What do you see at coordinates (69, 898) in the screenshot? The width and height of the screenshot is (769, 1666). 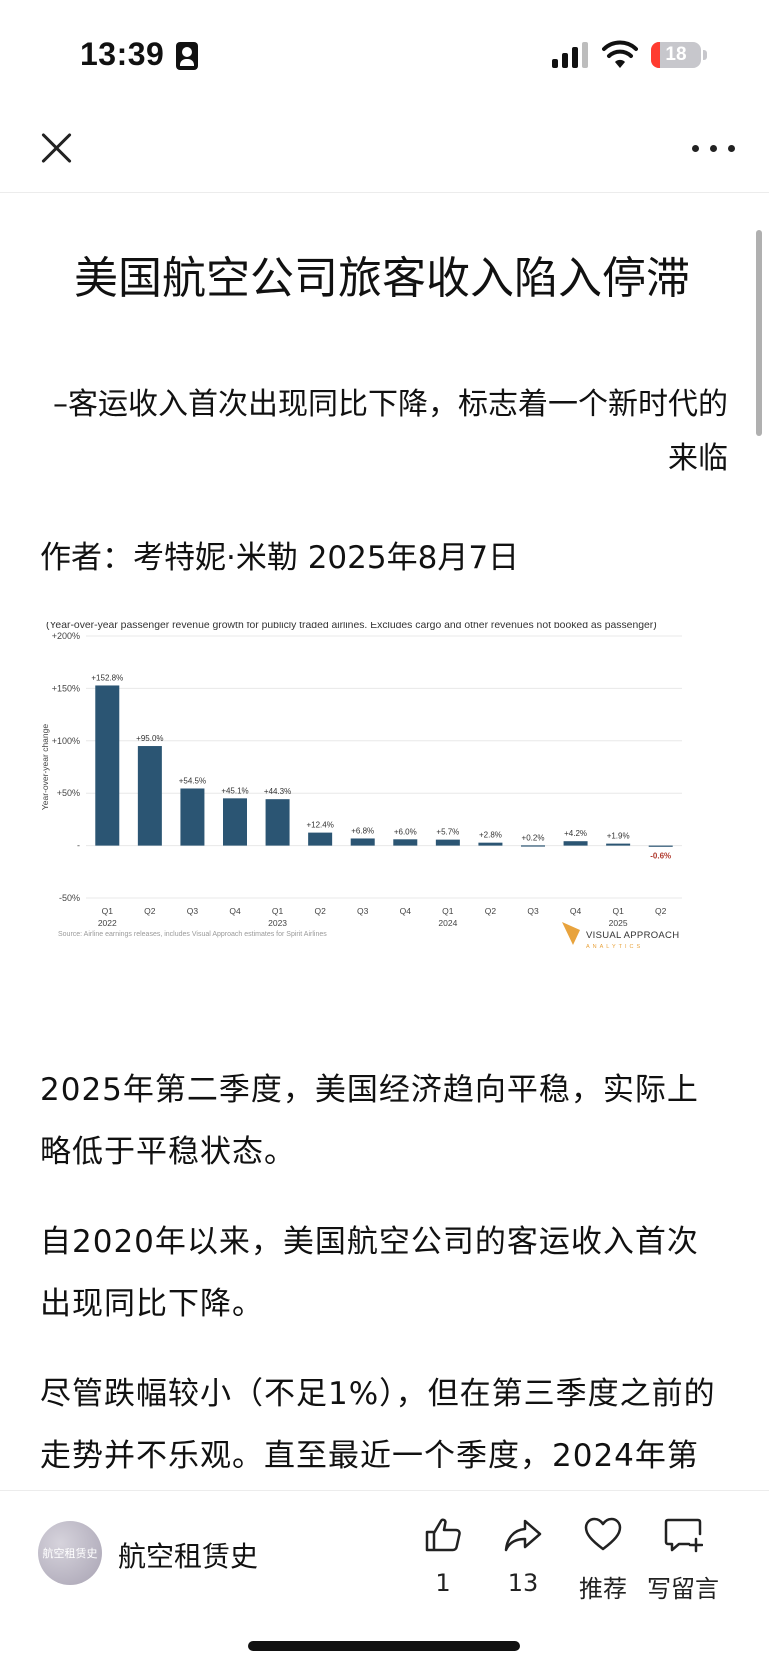 I see `y-tick-label: -50%` at bounding box center [69, 898].